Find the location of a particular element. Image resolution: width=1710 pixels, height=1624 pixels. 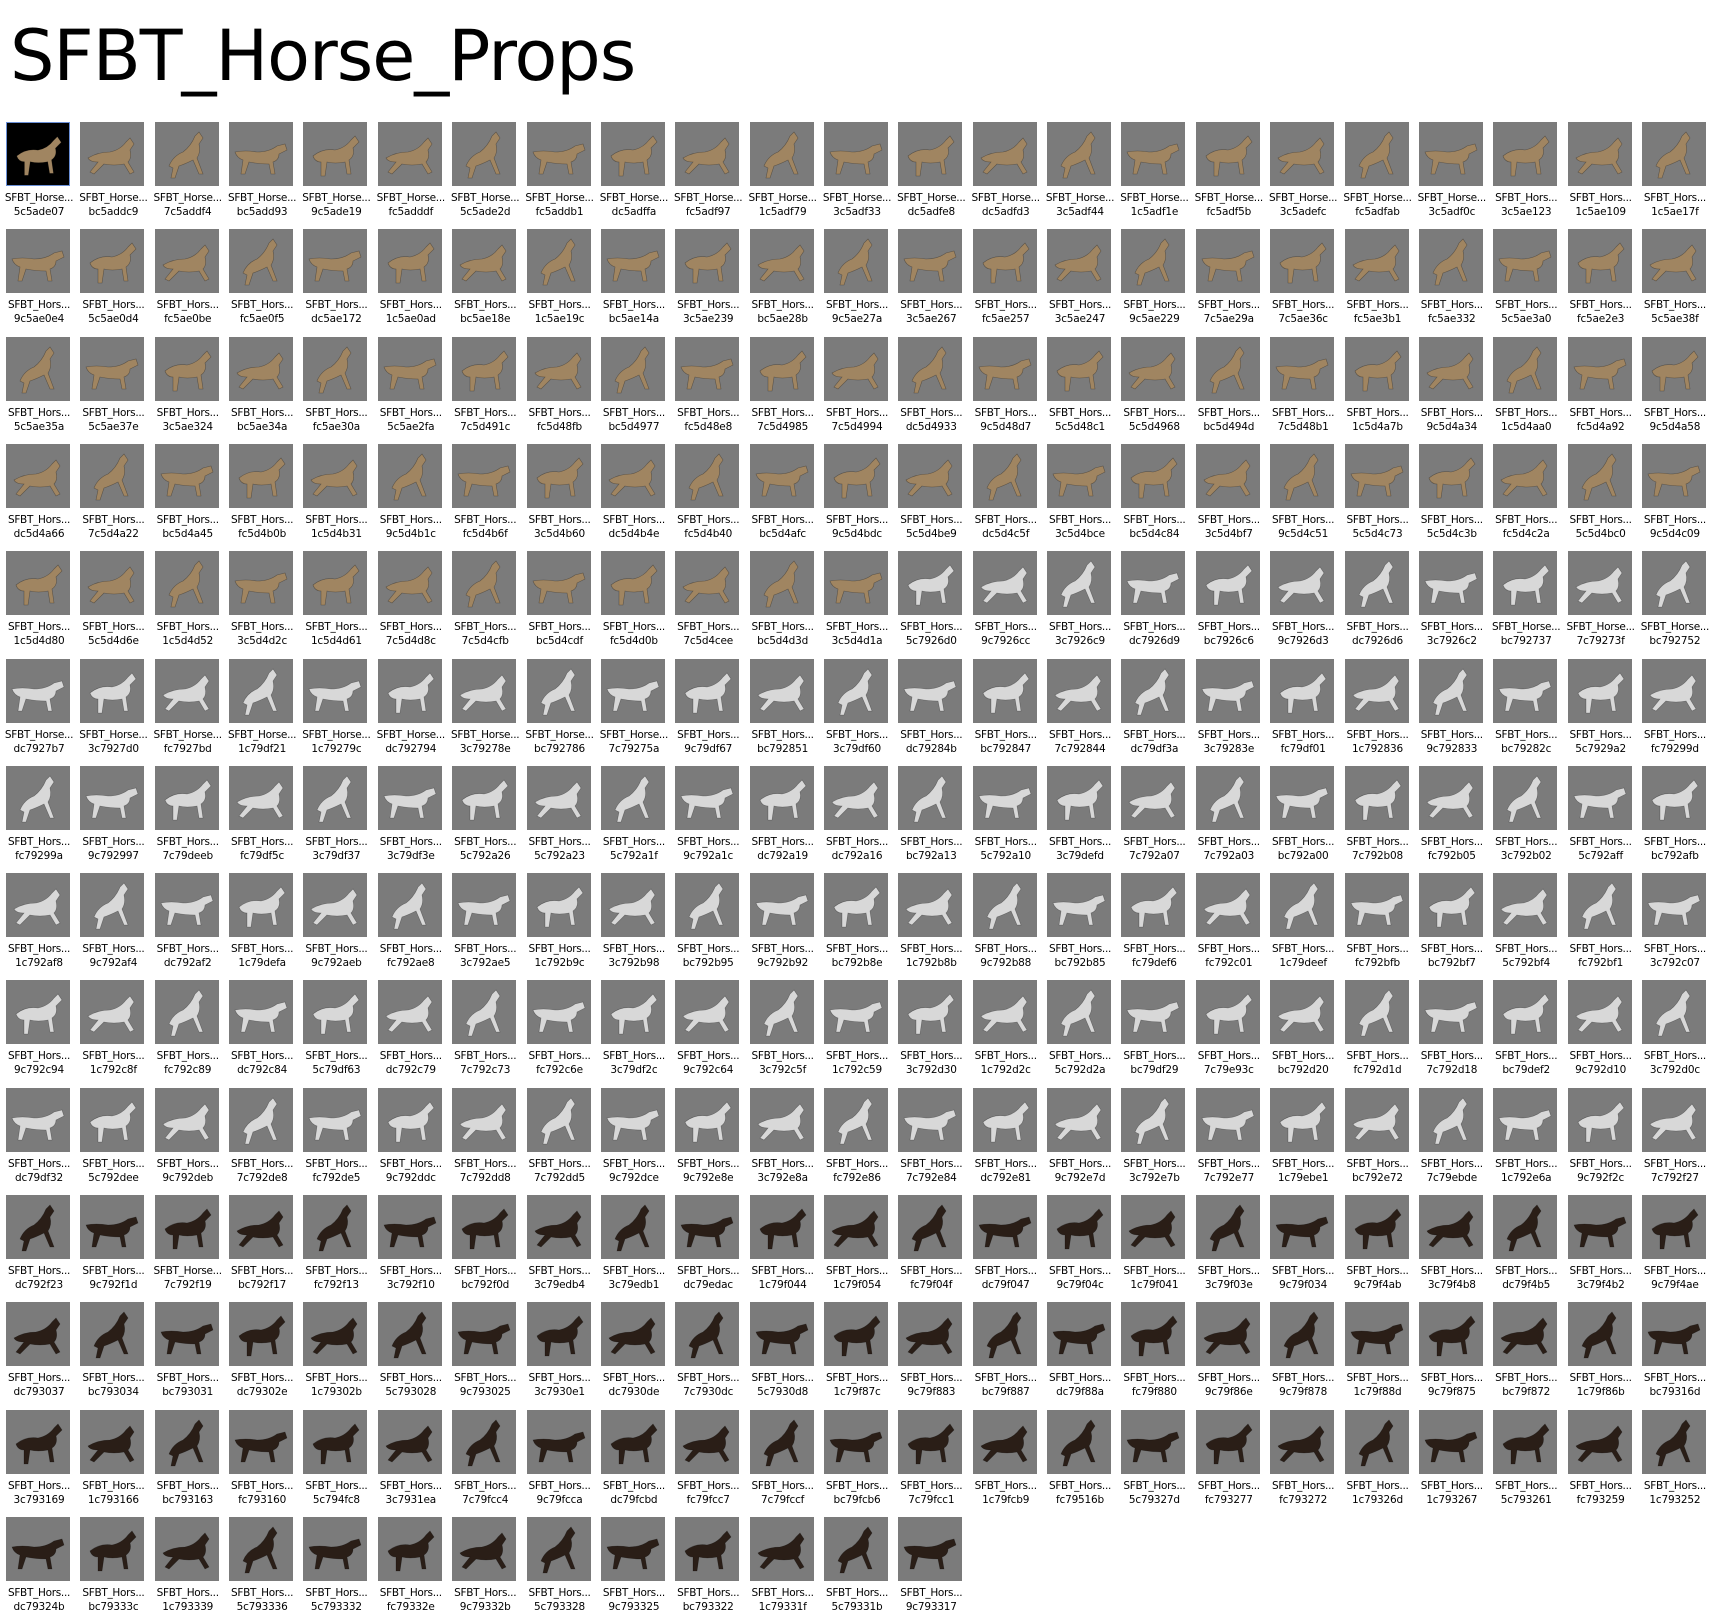

thumbnail-item: SFBT_Hors... 7c79fcc4 is located at coordinates (487, 1463).